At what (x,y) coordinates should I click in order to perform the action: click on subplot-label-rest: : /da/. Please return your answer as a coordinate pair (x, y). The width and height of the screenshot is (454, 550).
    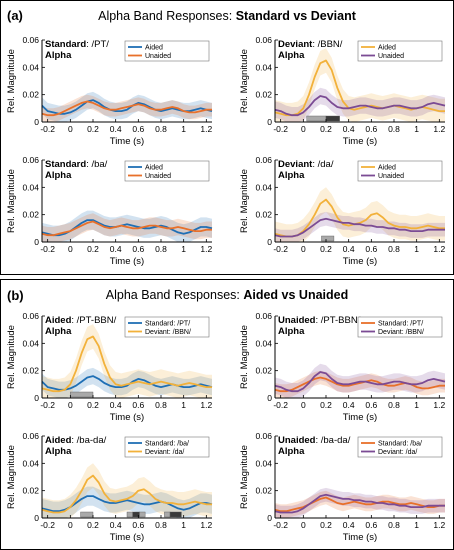
    Looking at the image, I should click on (322, 164).